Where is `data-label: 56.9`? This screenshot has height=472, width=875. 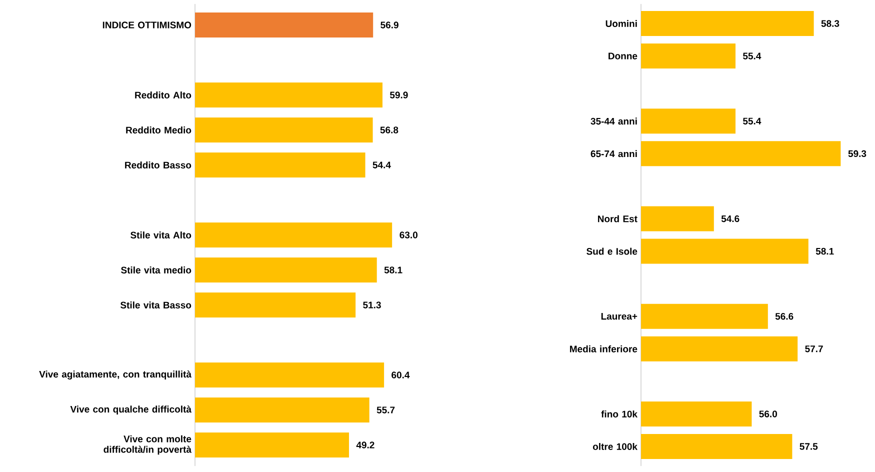
data-label: 56.9 is located at coordinates (389, 25).